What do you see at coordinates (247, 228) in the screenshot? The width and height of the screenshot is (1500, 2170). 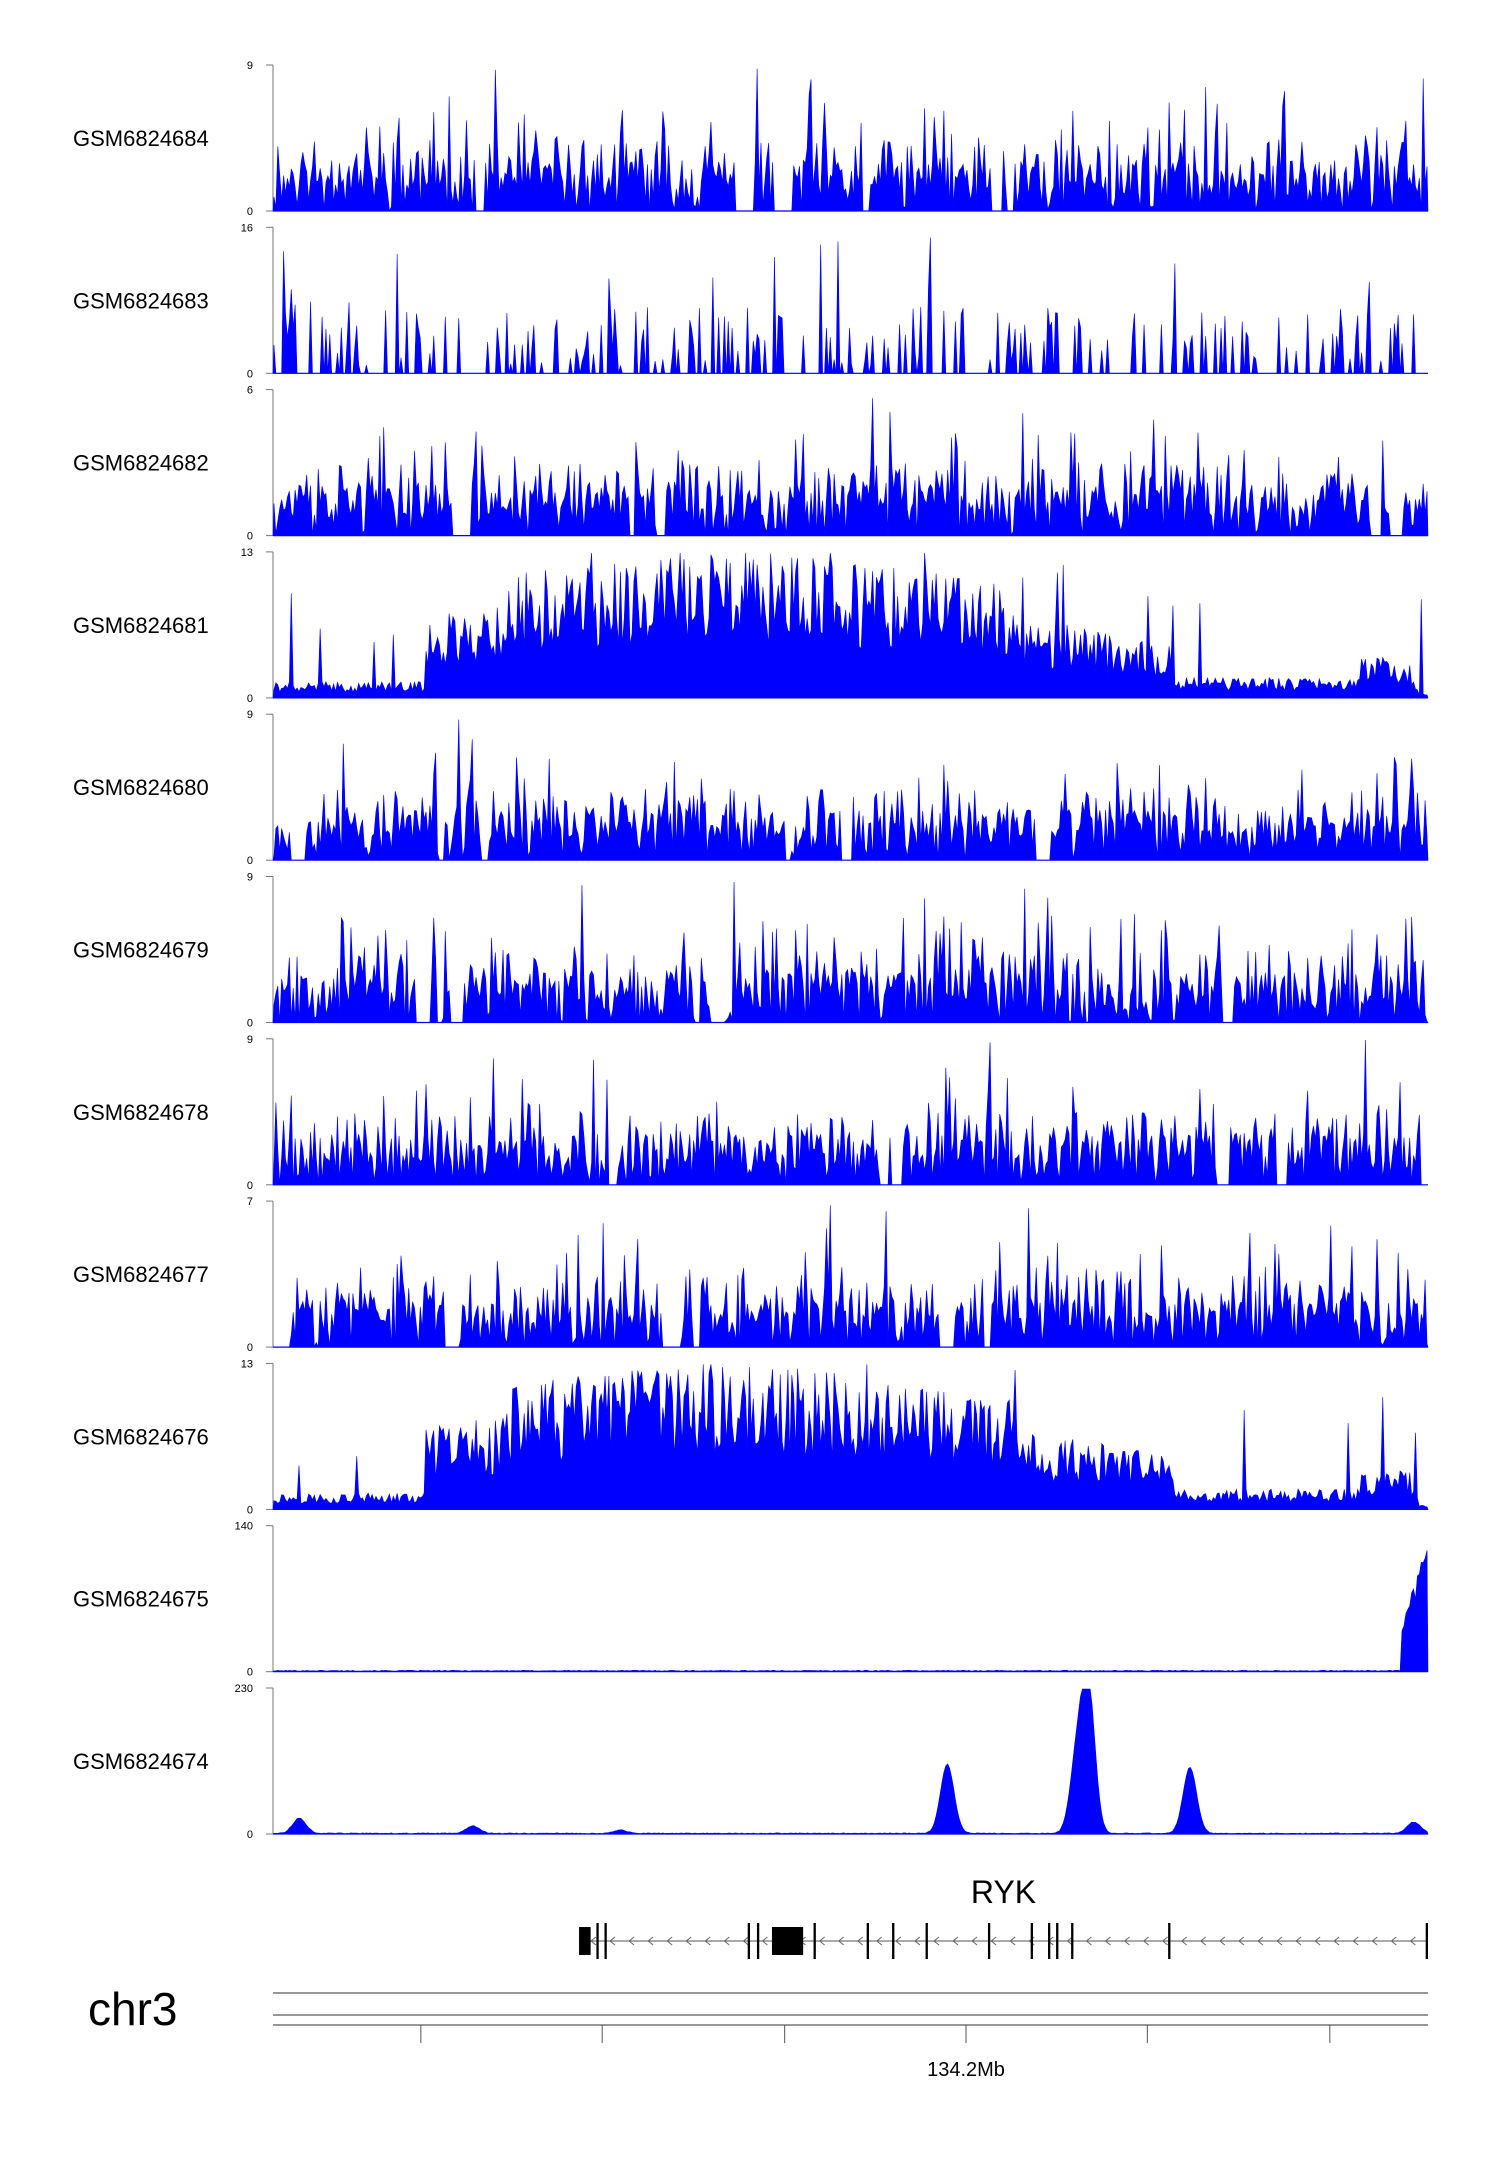 I see `y-max-label: 16` at bounding box center [247, 228].